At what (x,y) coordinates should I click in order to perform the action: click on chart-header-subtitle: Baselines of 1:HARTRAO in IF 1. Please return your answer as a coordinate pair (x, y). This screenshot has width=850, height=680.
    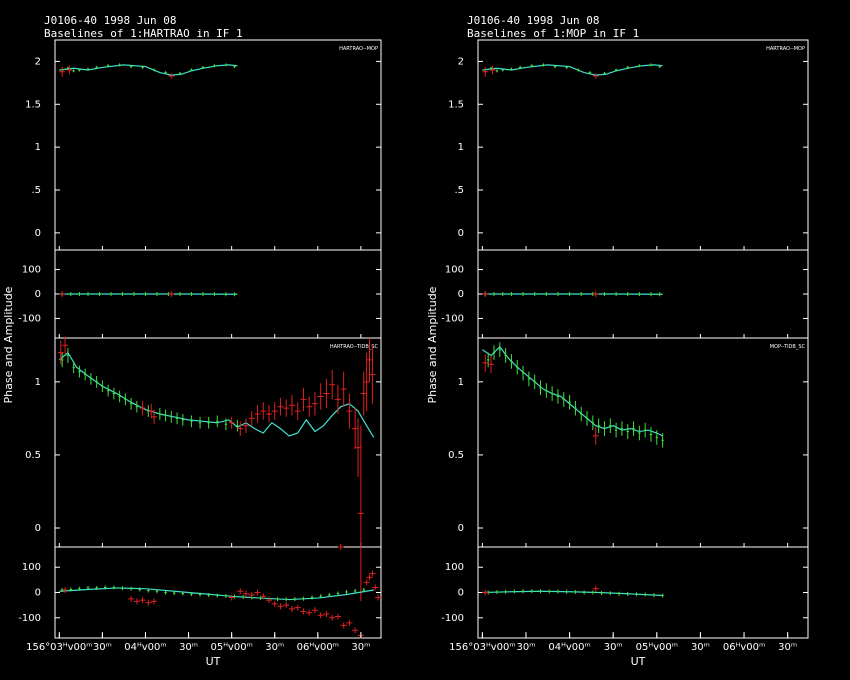
    Looking at the image, I should click on (143, 33).